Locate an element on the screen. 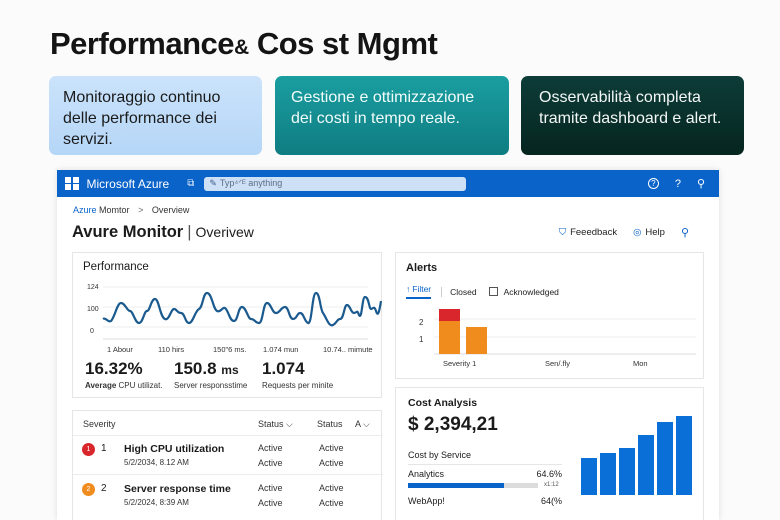 The width and height of the screenshot is (780, 520). svg-text: Mon is located at coordinates (640, 363).